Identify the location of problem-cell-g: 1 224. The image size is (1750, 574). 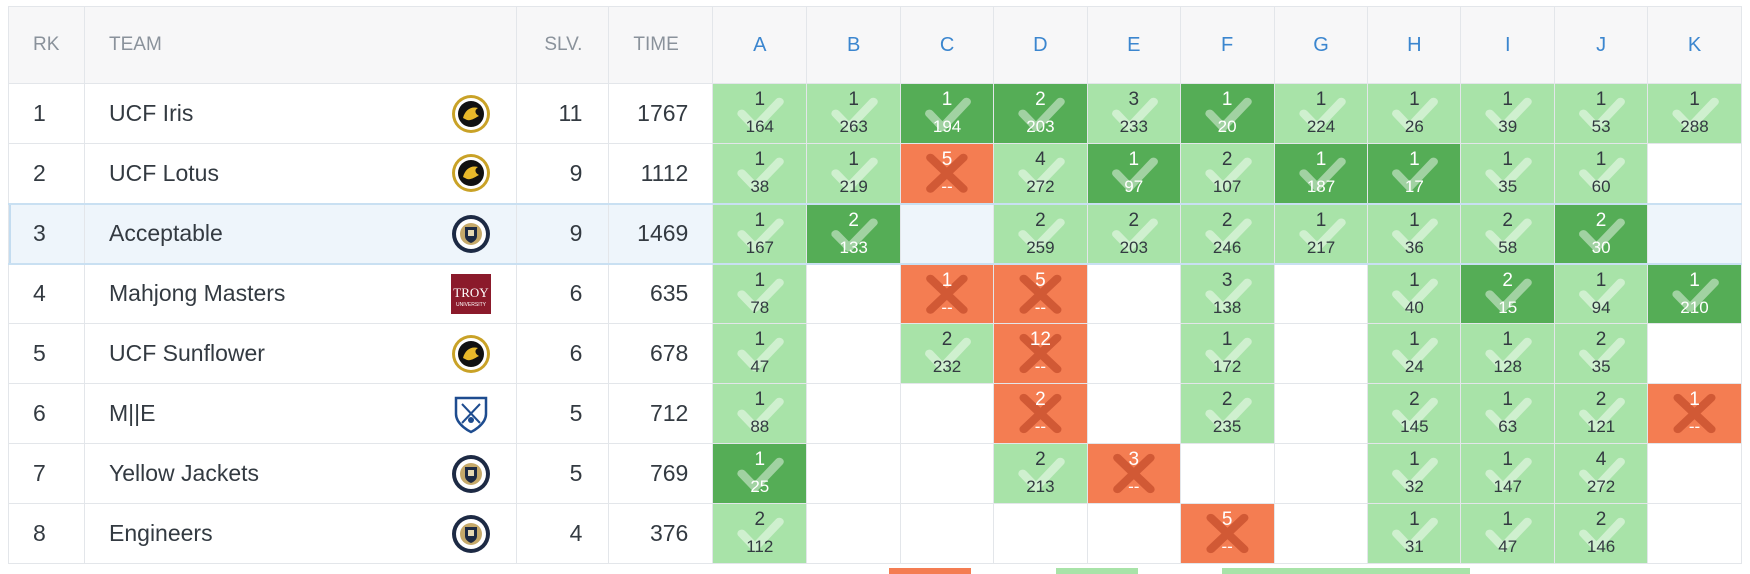
(1321, 113).